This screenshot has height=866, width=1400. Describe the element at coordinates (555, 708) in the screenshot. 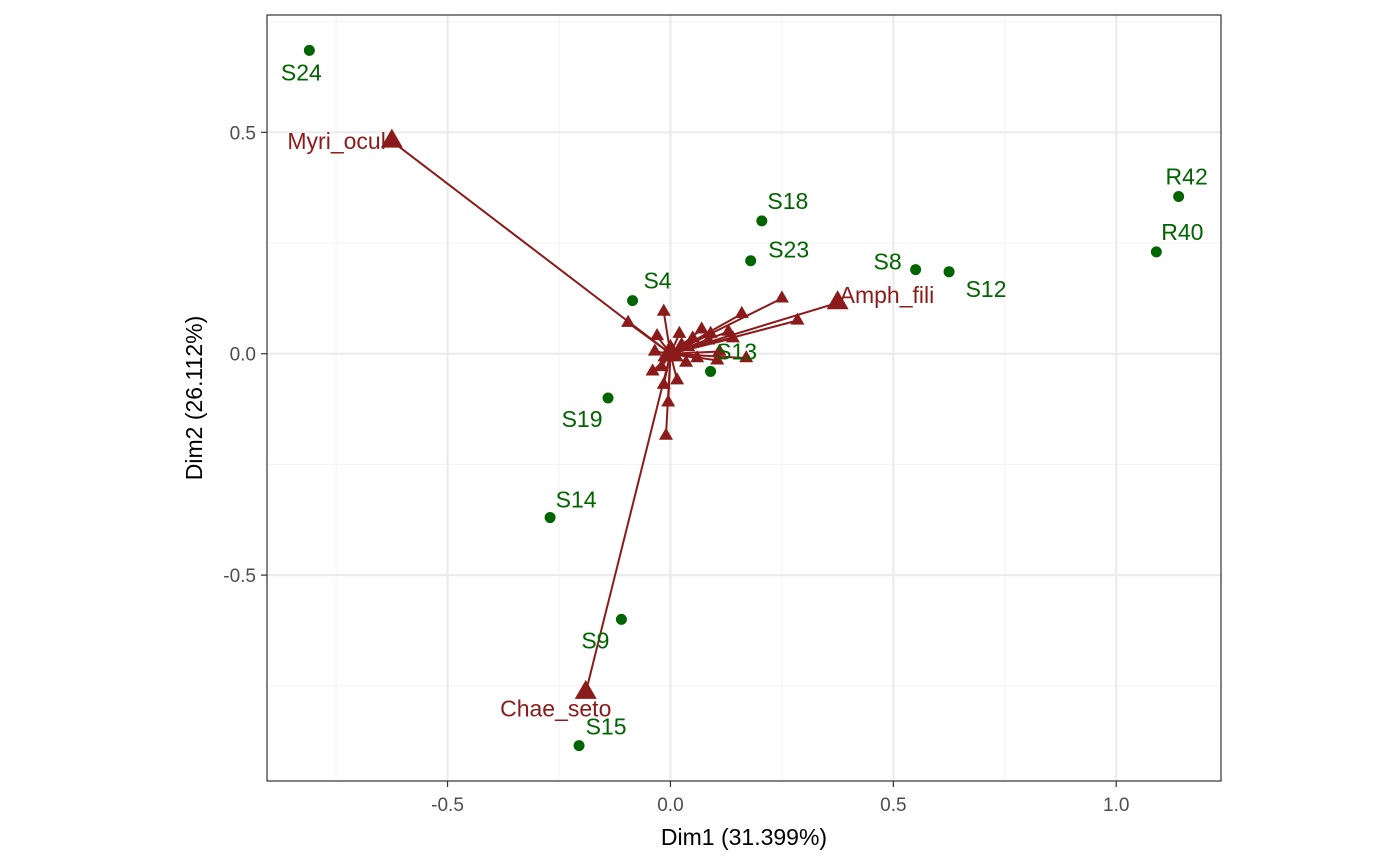

I see `species-label: Chae_seto` at that location.